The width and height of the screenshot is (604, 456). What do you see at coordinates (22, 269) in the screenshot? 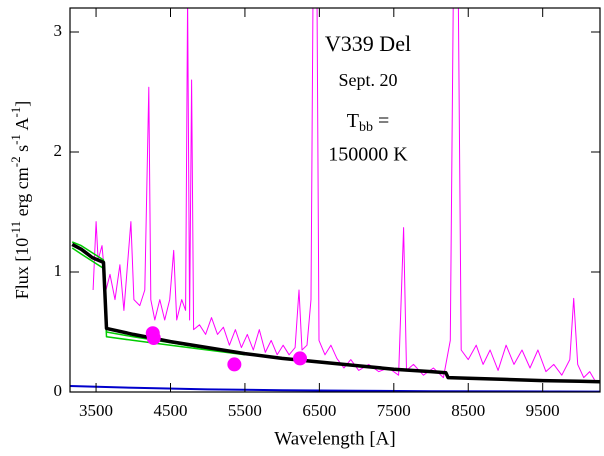
I see `y-label-part: Flux [10` at bounding box center [22, 269].